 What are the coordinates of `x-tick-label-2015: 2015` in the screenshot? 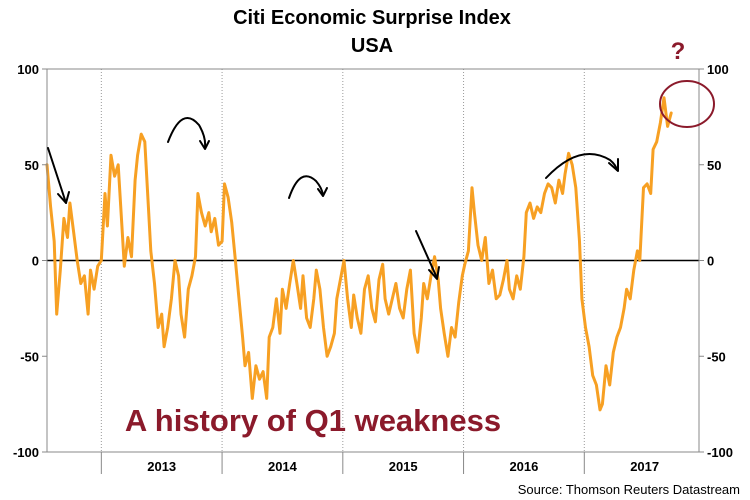 It's located at (403, 466).